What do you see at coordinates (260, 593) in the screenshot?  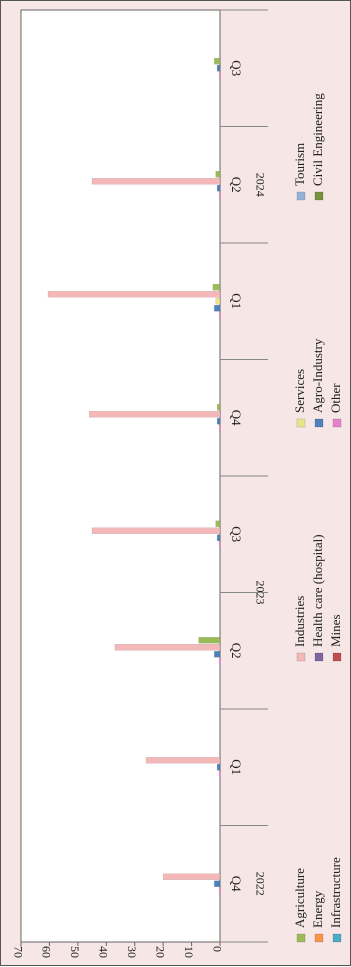 I see `year-label: 2023` at bounding box center [260, 593].